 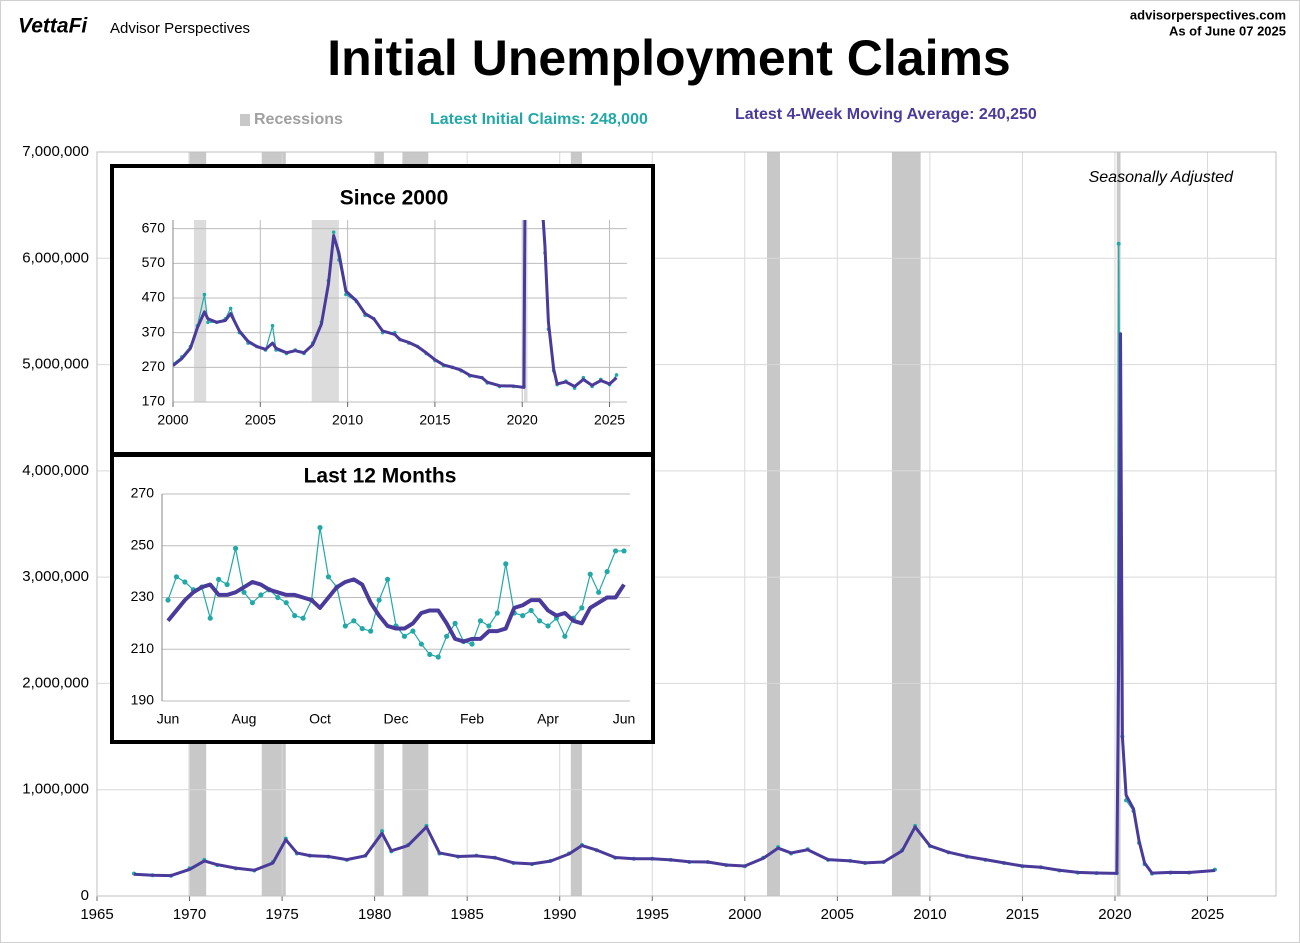 What do you see at coordinates (298, 119) in the screenshot?
I see `recession-legend: Recessions` at bounding box center [298, 119].